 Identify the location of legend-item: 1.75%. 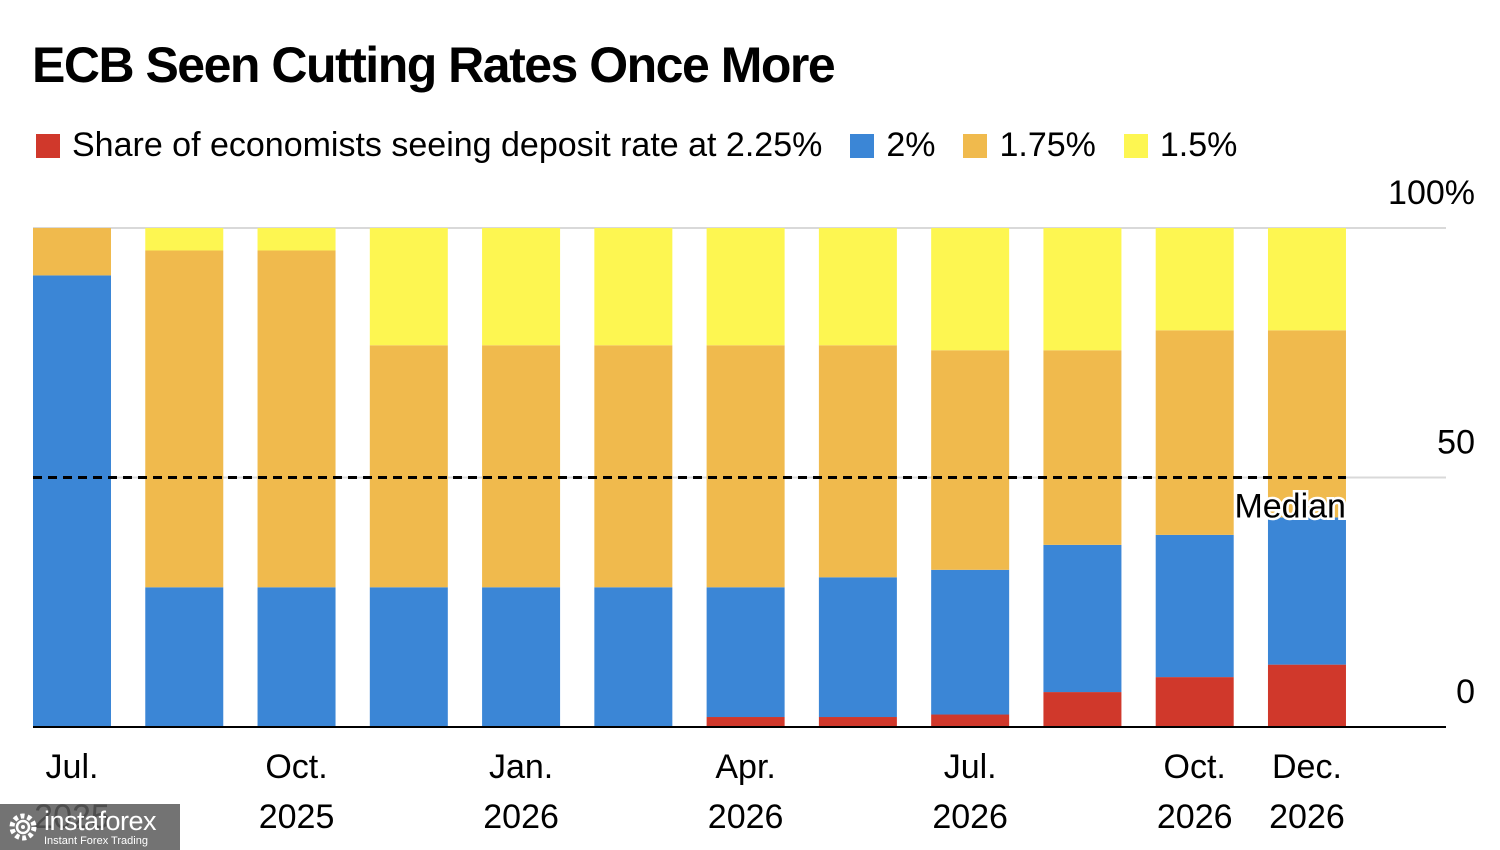
(1029, 145).